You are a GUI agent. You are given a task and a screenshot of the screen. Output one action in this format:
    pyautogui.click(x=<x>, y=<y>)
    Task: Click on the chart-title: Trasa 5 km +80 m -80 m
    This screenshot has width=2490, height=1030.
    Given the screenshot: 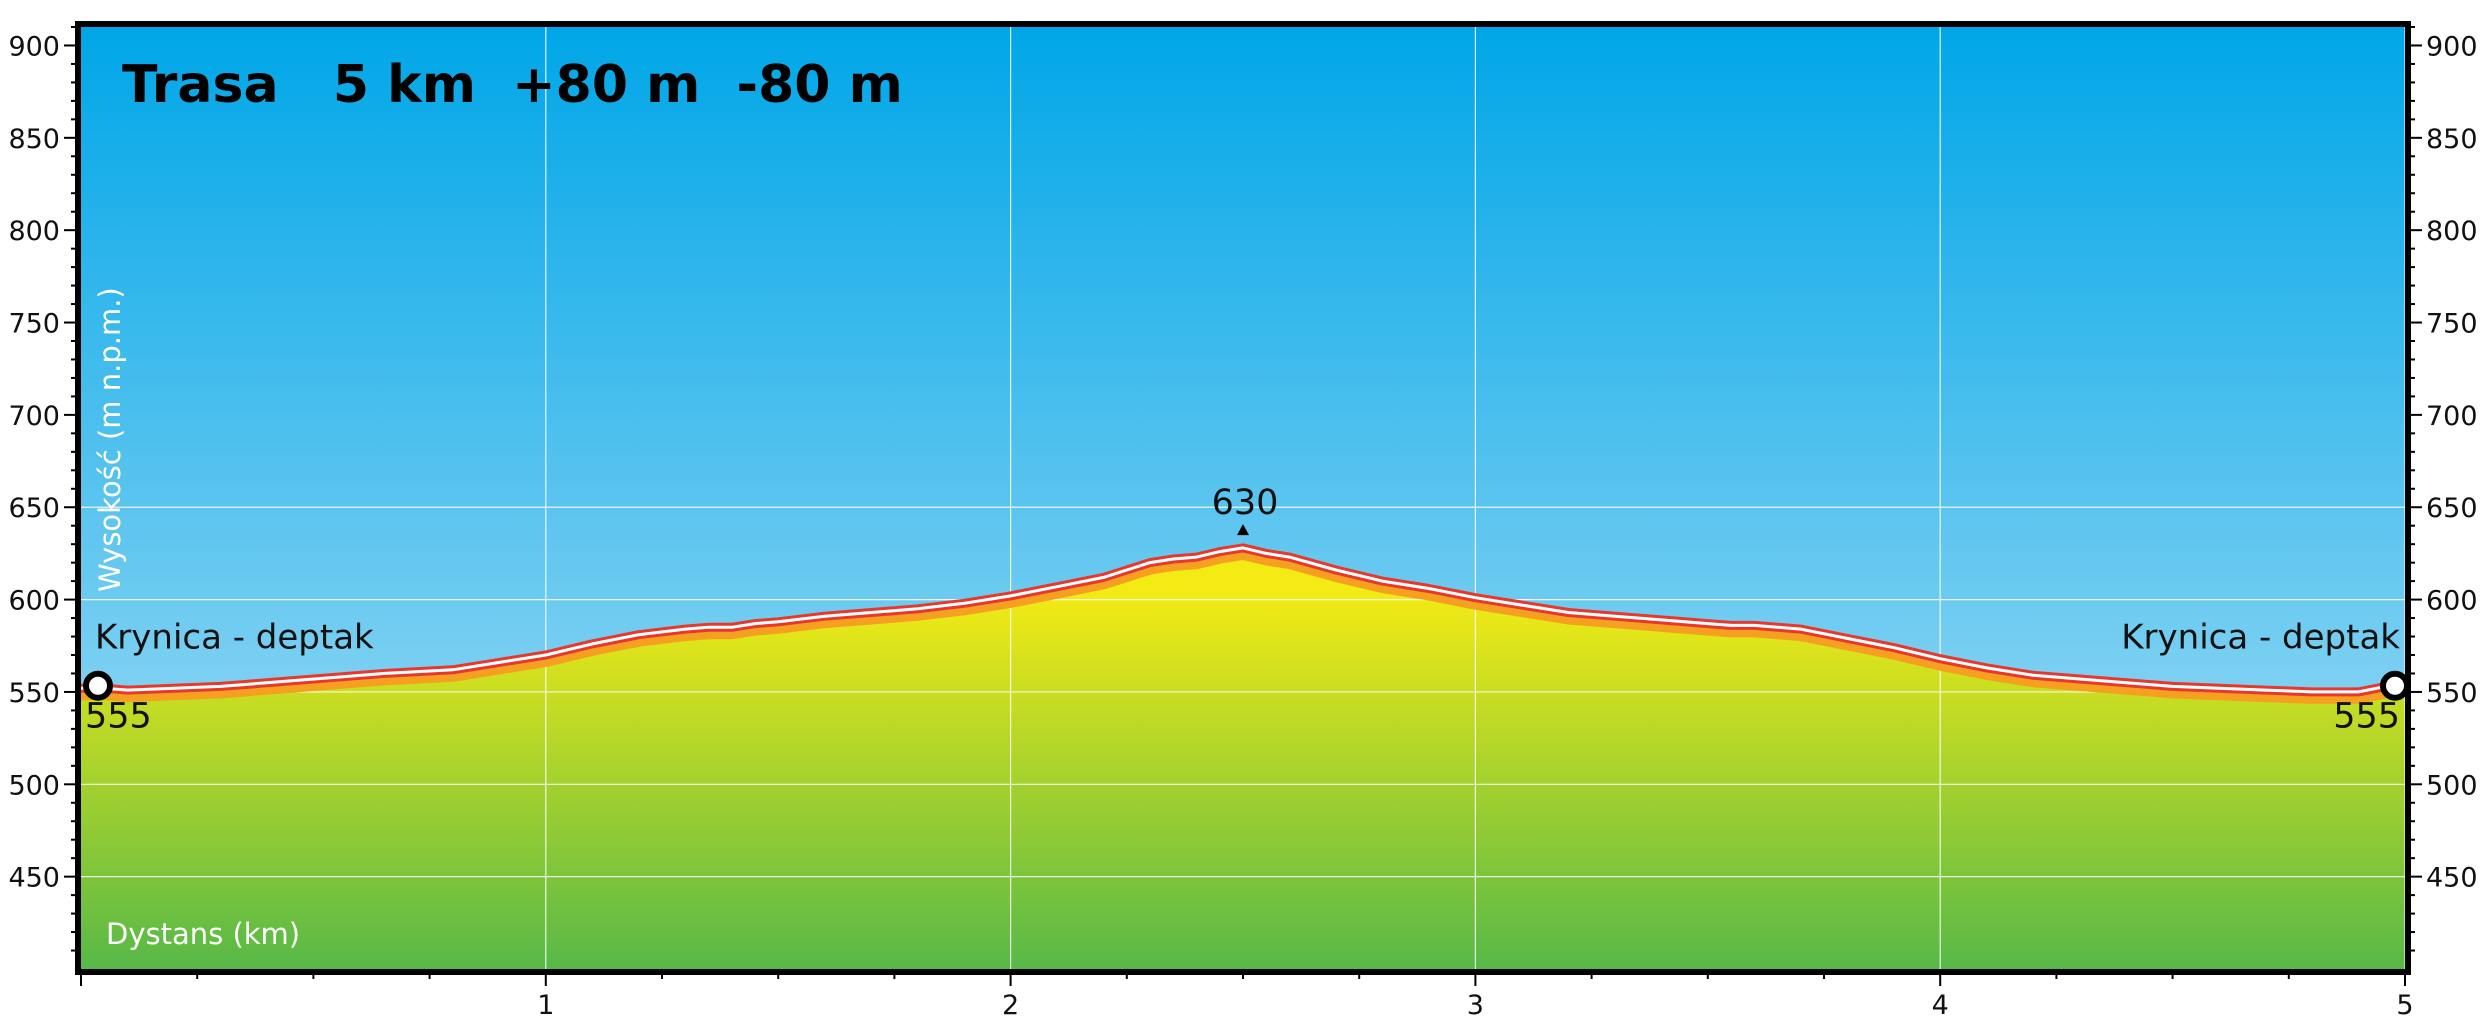 What is the action you would take?
    pyautogui.click(x=512, y=85)
    